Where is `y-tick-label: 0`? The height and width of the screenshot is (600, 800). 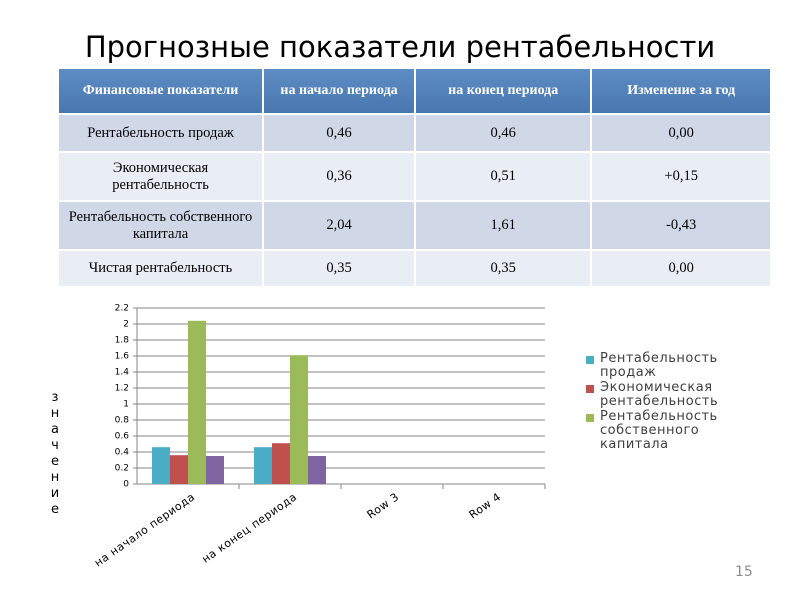 y-tick-label: 0 is located at coordinates (126, 485).